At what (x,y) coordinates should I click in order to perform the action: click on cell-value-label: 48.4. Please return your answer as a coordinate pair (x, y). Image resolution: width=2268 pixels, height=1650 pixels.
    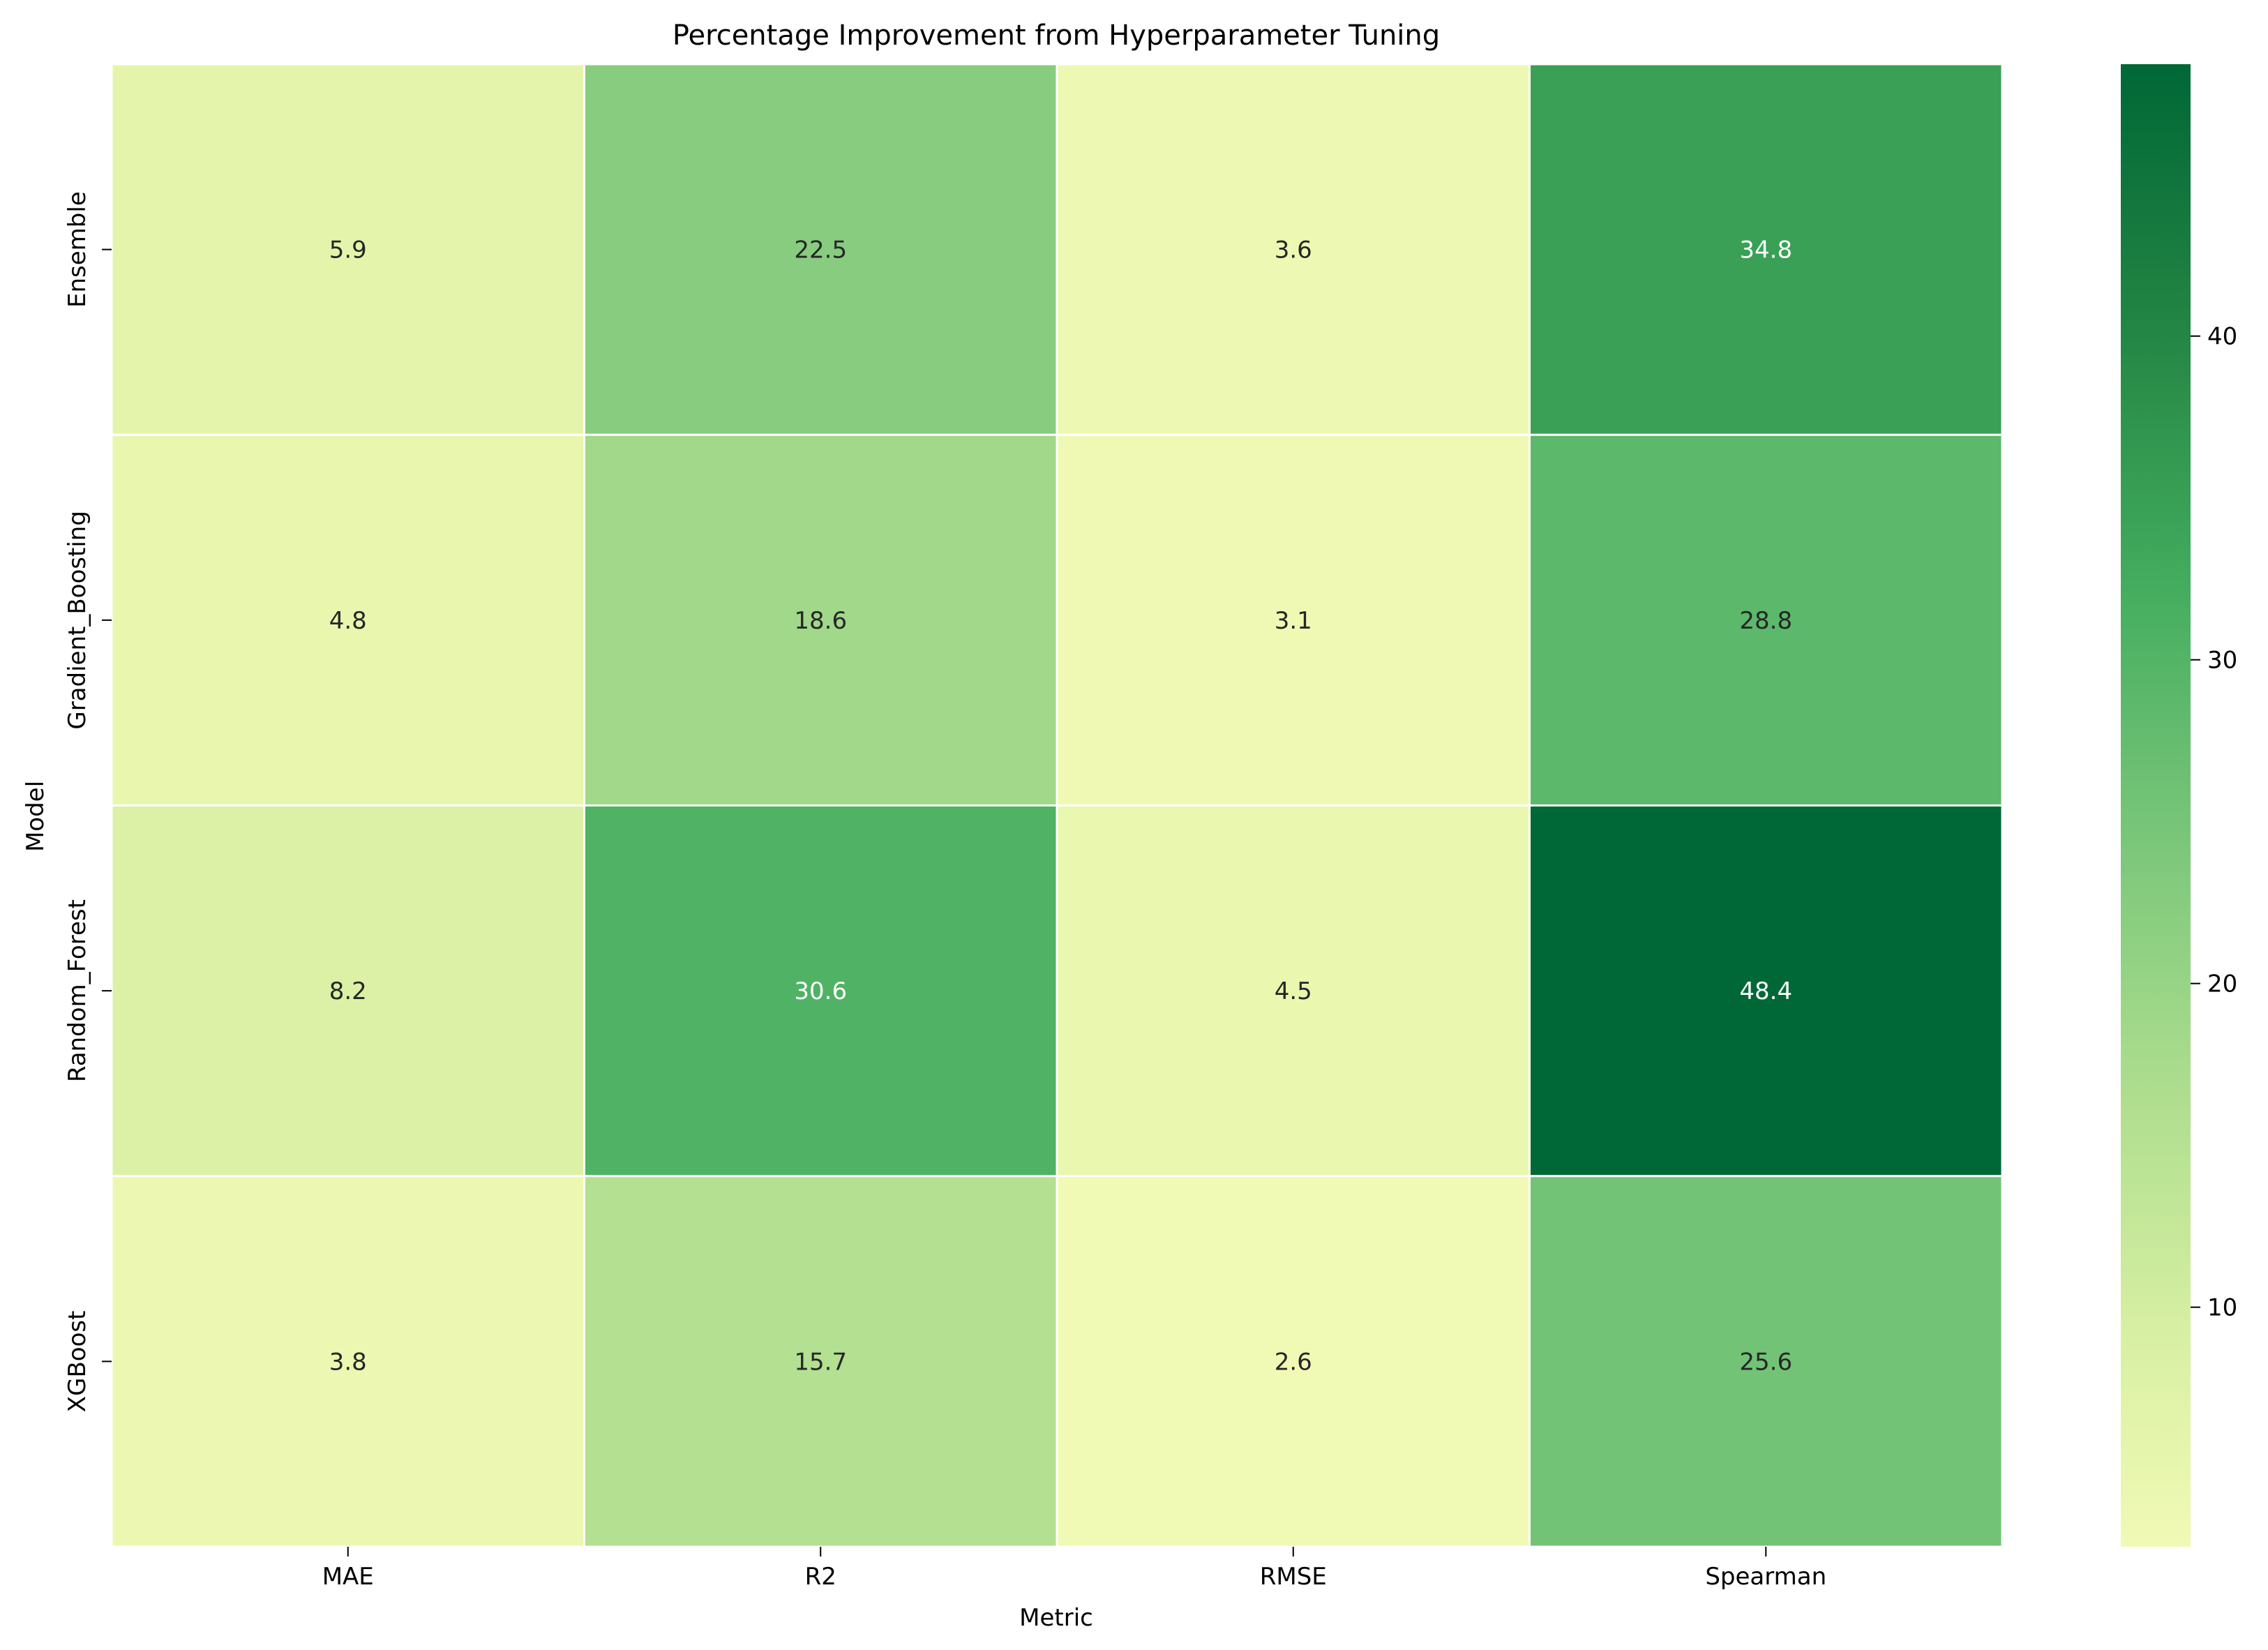
    Looking at the image, I should click on (1766, 991).